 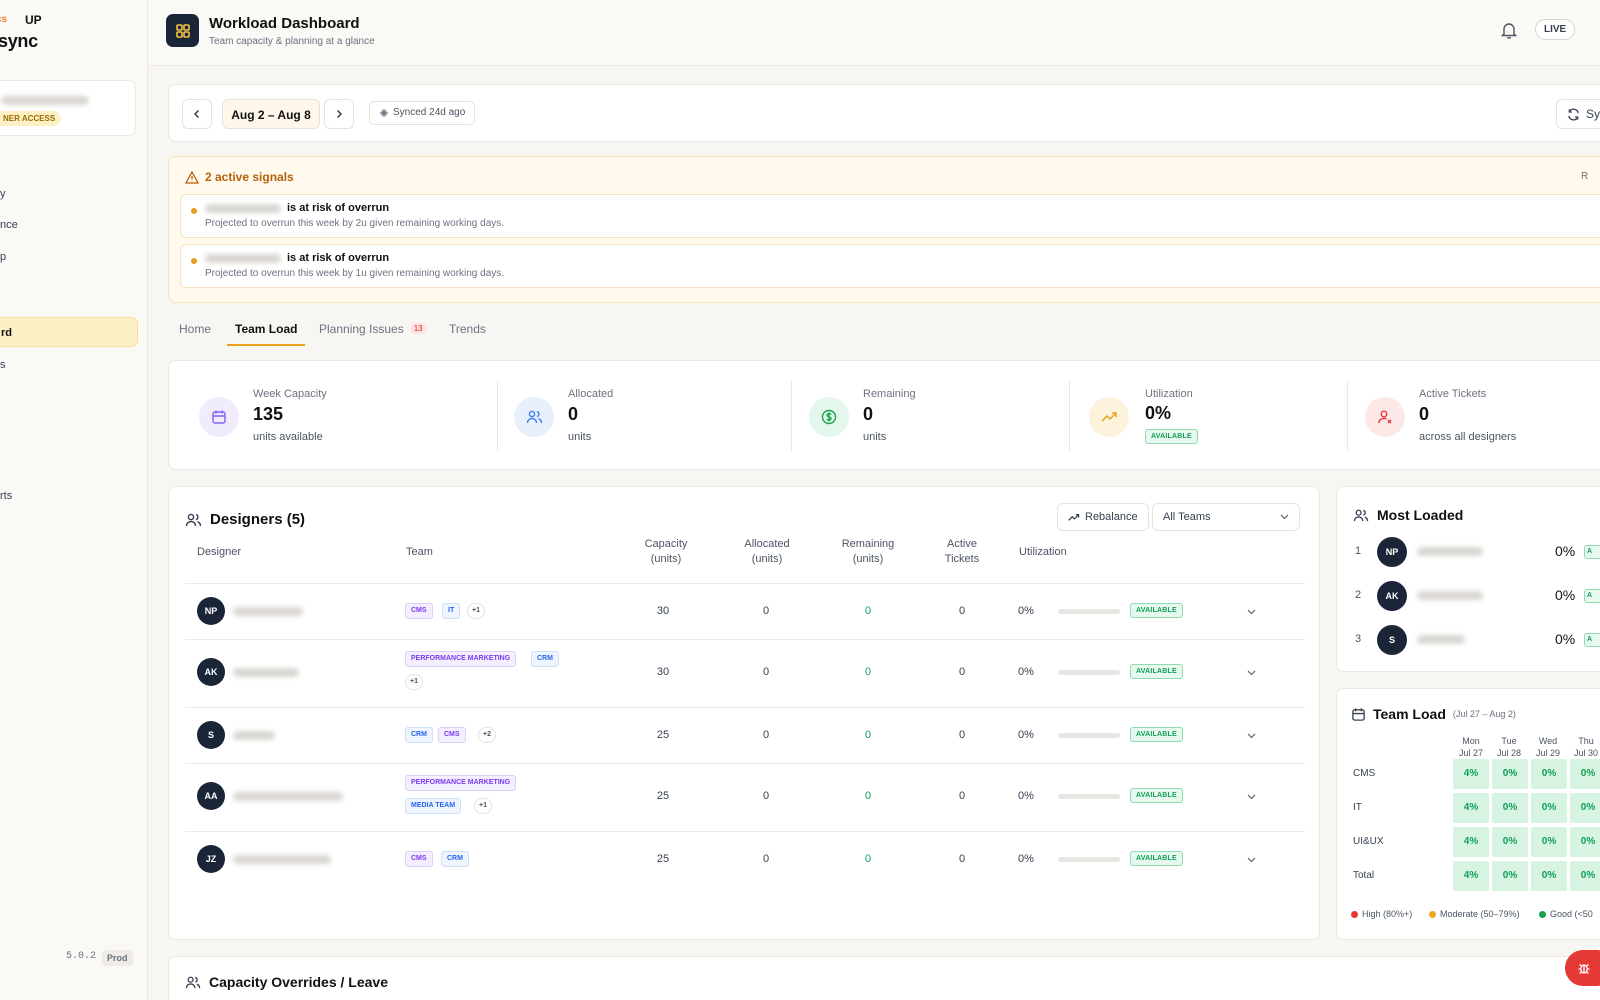 What do you see at coordinates (69, 332) in the screenshot?
I see `sidebar-item-dashboard: rd` at bounding box center [69, 332].